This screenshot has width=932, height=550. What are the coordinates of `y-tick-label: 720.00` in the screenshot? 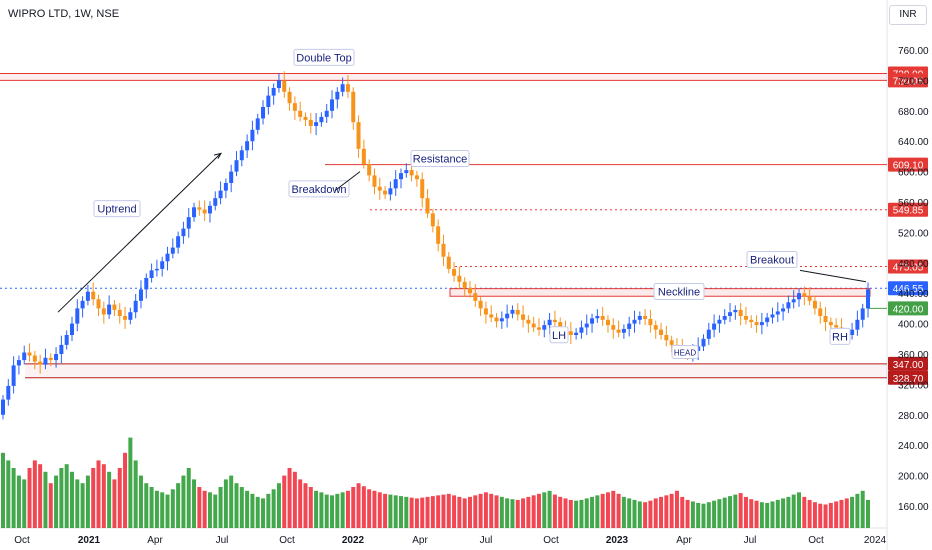 It's located at (913, 81).